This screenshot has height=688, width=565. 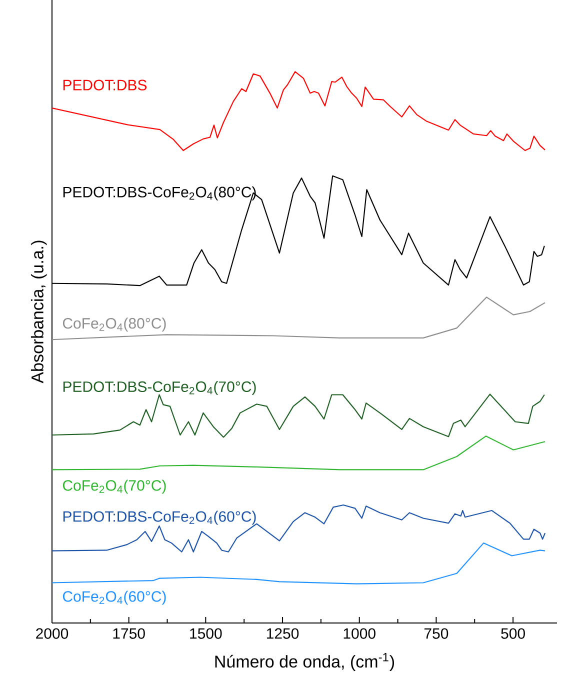 What do you see at coordinates (129, 633) in the screenshot?
I see `x-tick-label: 1750` at bounding box center [129, 633].